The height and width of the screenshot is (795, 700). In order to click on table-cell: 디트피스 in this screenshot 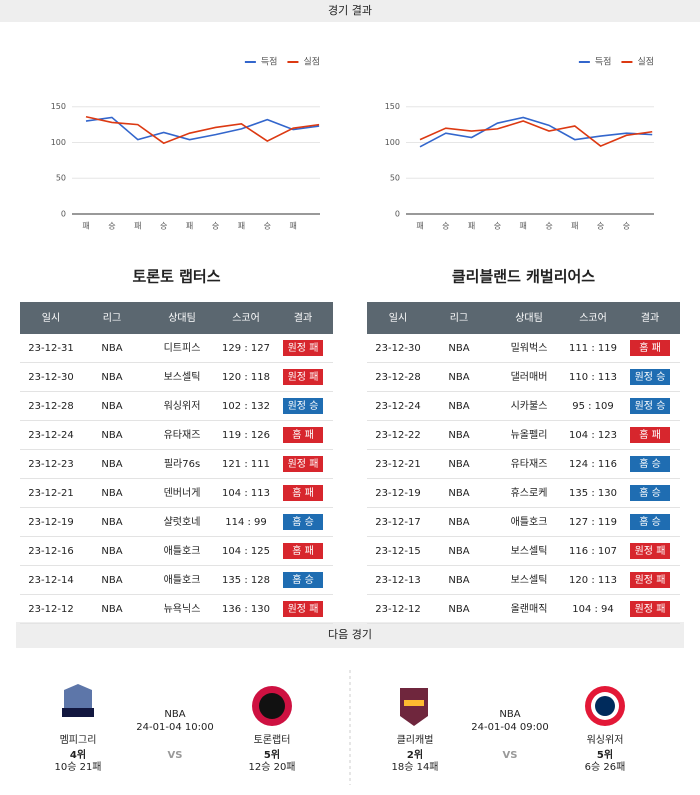, I will do `click(182, 348)`.